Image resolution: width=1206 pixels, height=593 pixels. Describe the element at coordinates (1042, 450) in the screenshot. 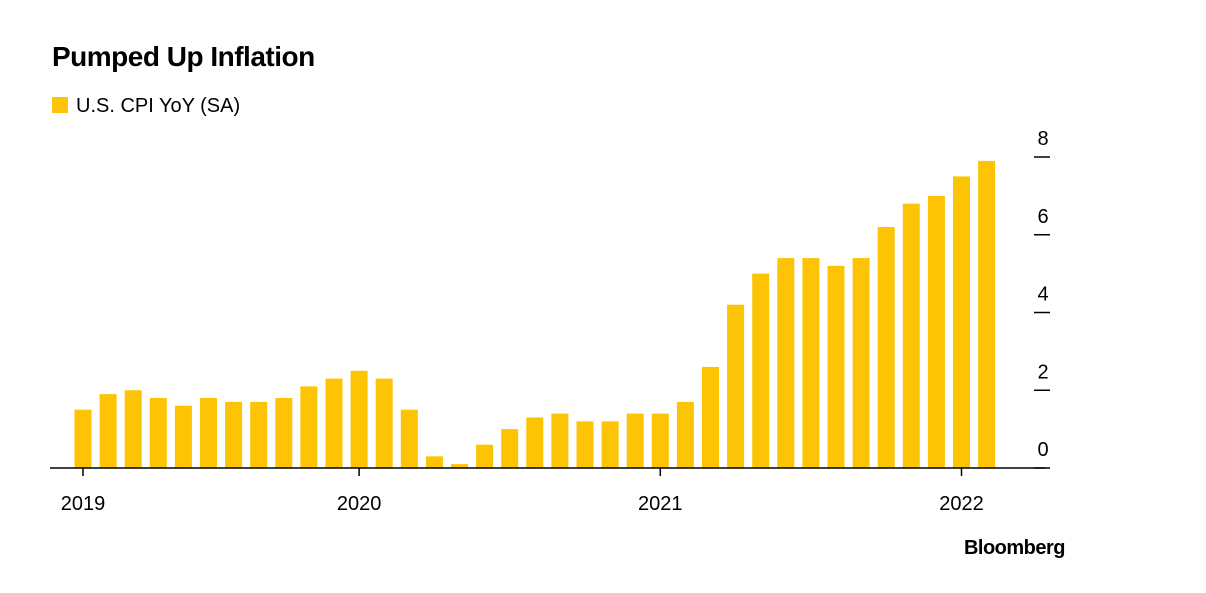

I see `y-tick-label: 0` at that location.